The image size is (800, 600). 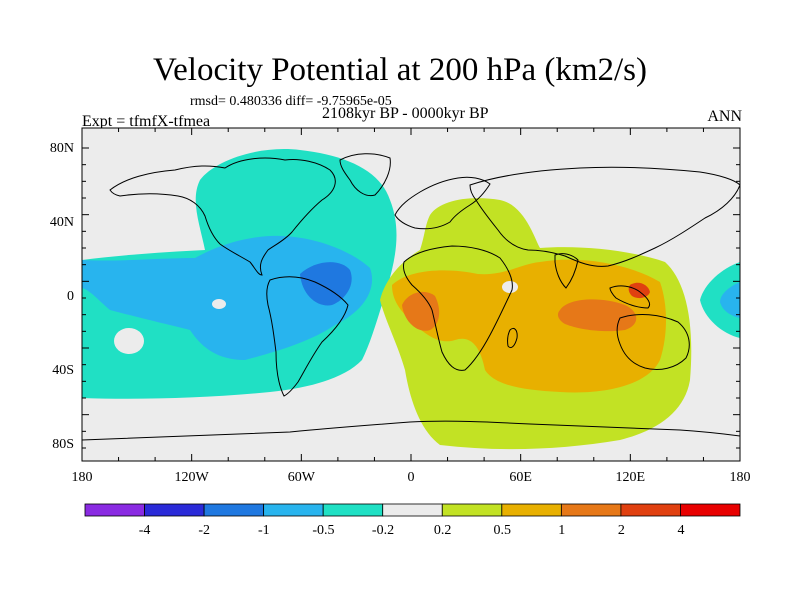 I want to click on colorbar, so click(x=412, y=510).